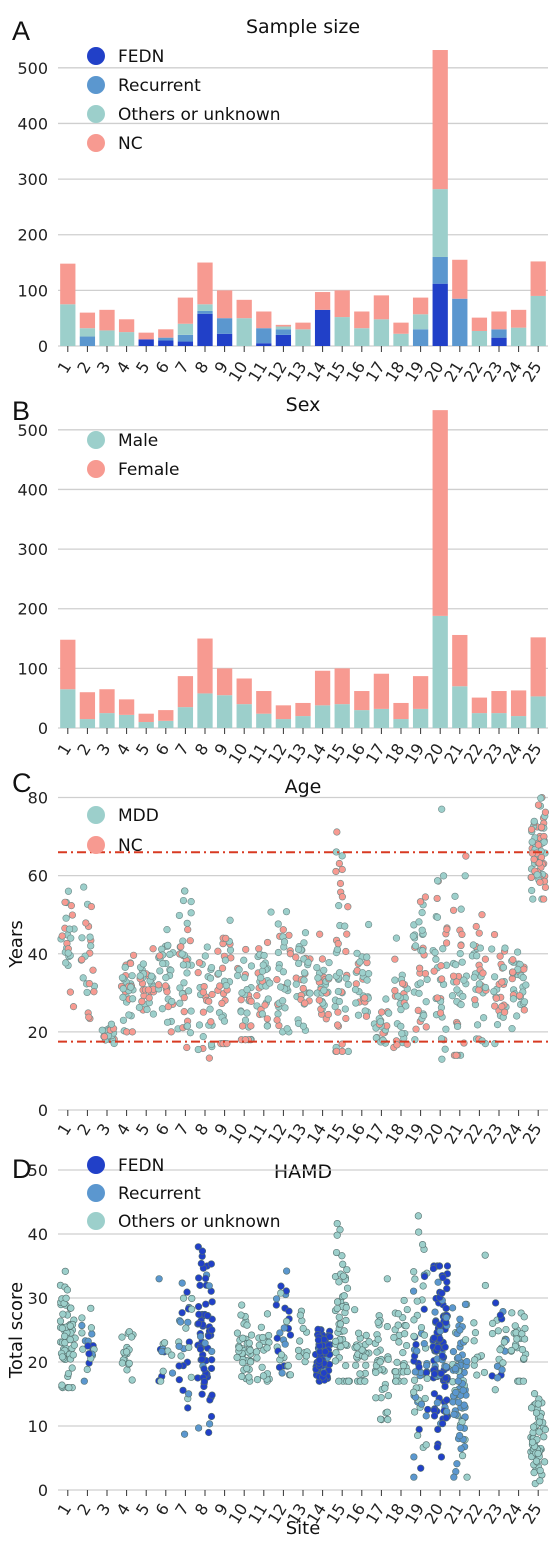 The width and height of the screenshot is (550, 1542). What do you see at coordinates (163, 749) in the screenshot?
I see `x-tick-label: 6` at bounding box center [163, 749].